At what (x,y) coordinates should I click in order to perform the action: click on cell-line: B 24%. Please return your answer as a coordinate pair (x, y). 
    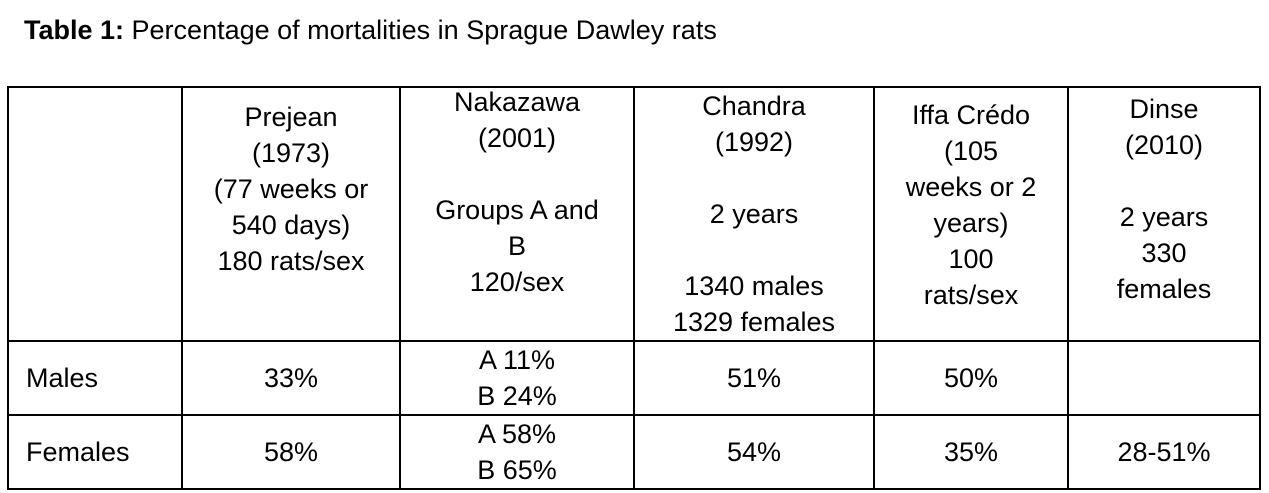
    Looking at the image, I should click on (517, 396).